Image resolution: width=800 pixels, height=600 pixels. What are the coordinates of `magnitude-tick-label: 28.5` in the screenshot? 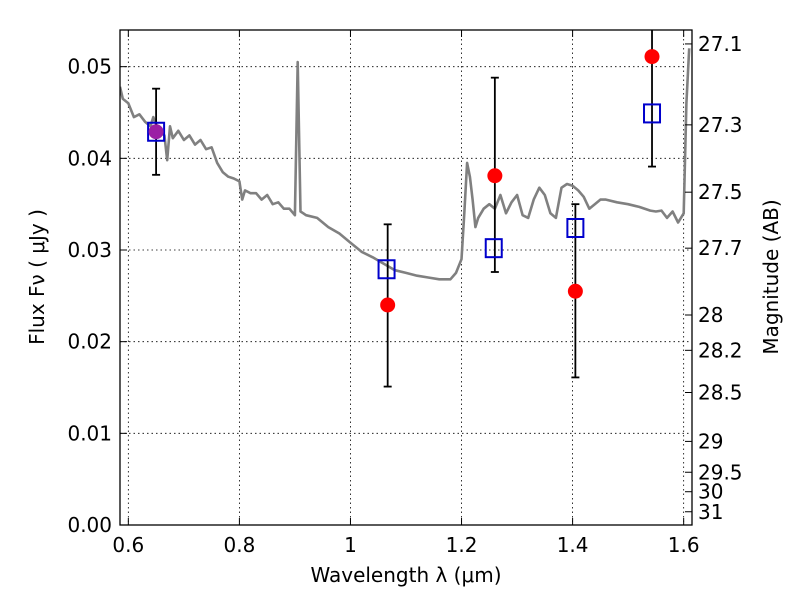 It's located at (720, 393).